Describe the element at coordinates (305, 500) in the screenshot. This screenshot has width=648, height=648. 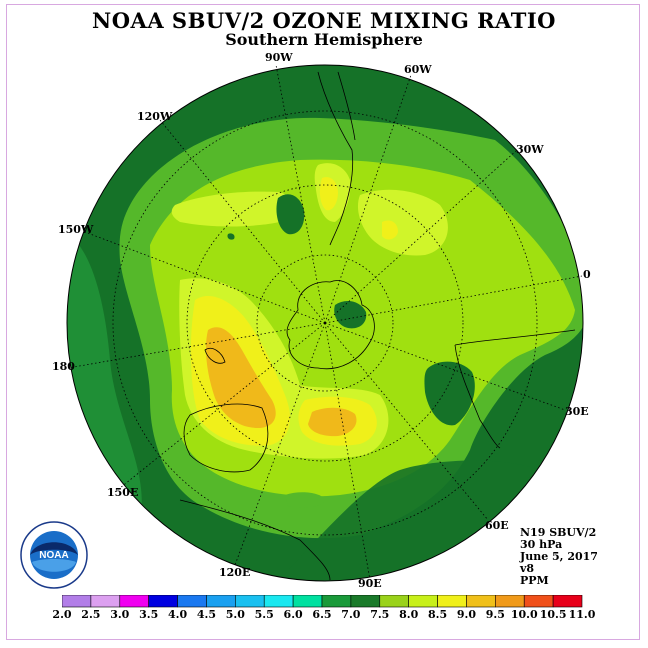
I see `level-7-5-area-small` at that location.